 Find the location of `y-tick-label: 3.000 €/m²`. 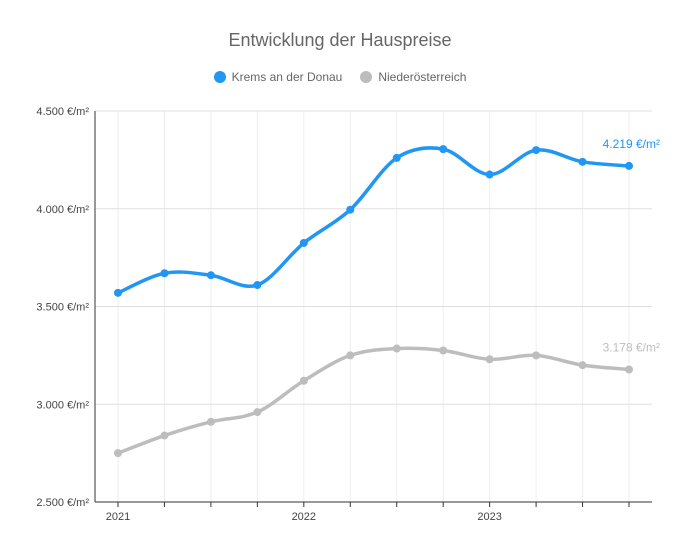

y-tick-label: 3.000 €/m² is located at coordinates (62, 405).